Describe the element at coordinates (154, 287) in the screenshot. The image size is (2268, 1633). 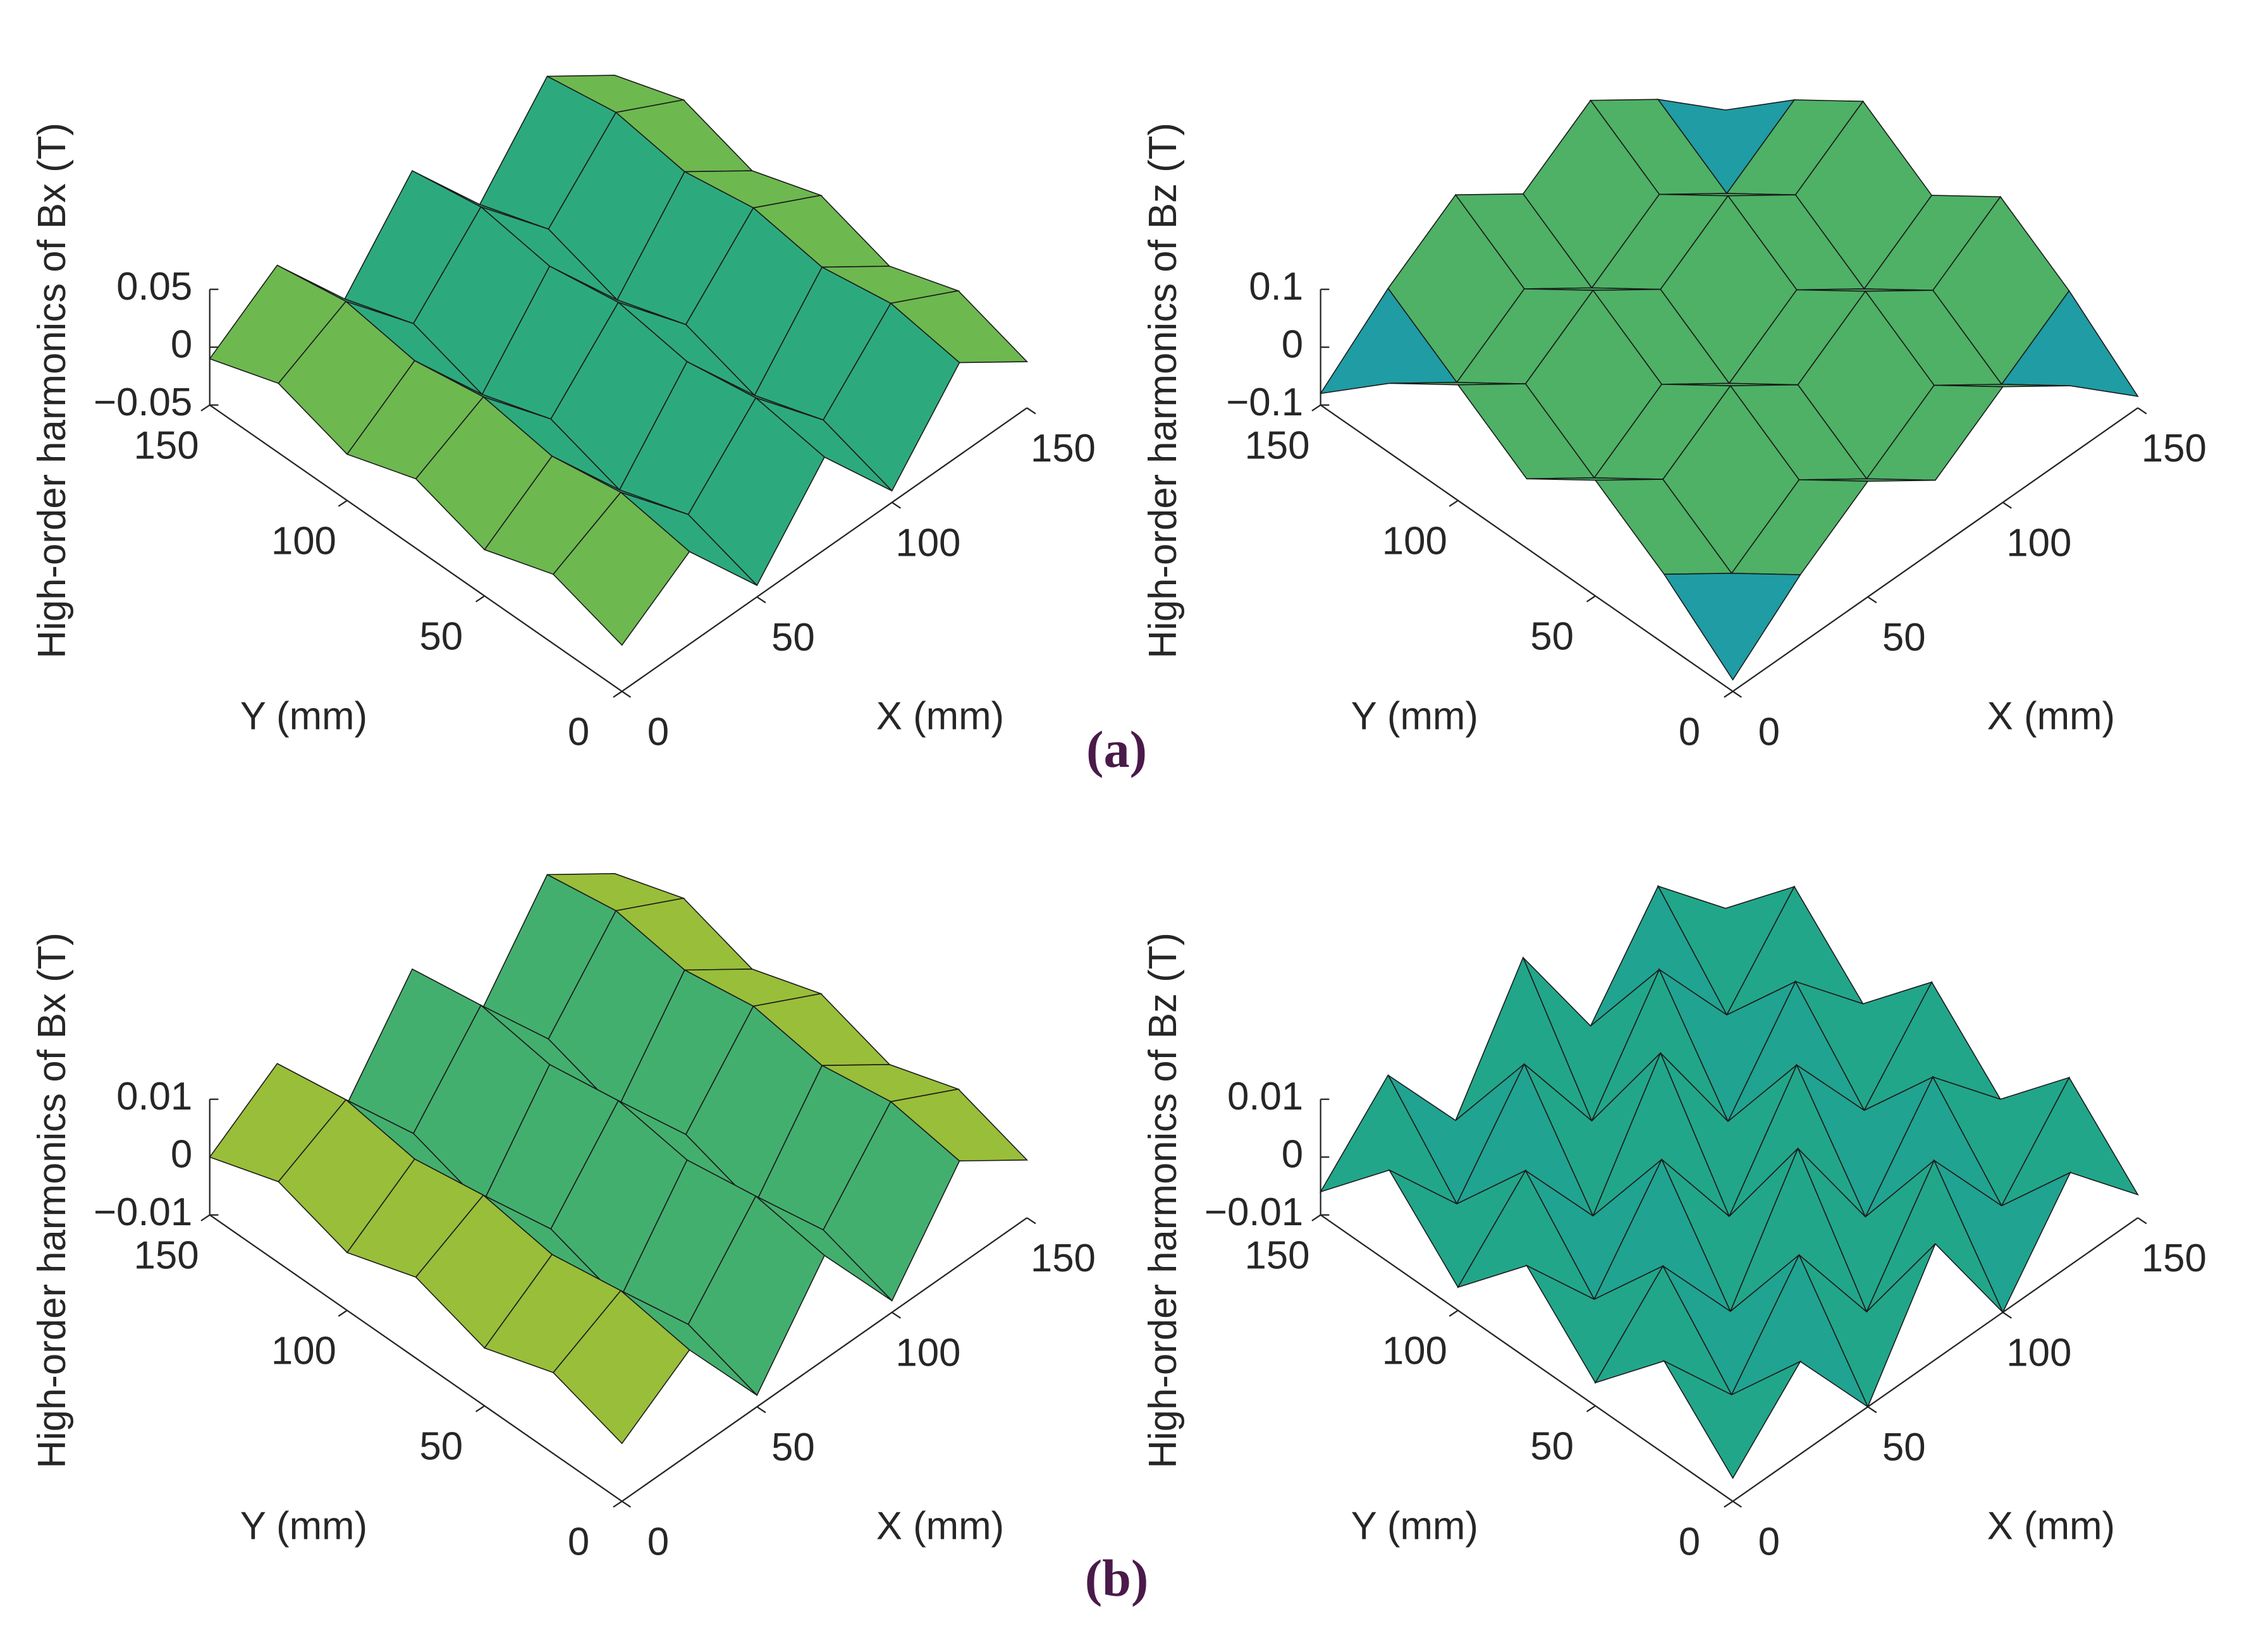
I see `z-tick-label: 0.05` at that location.